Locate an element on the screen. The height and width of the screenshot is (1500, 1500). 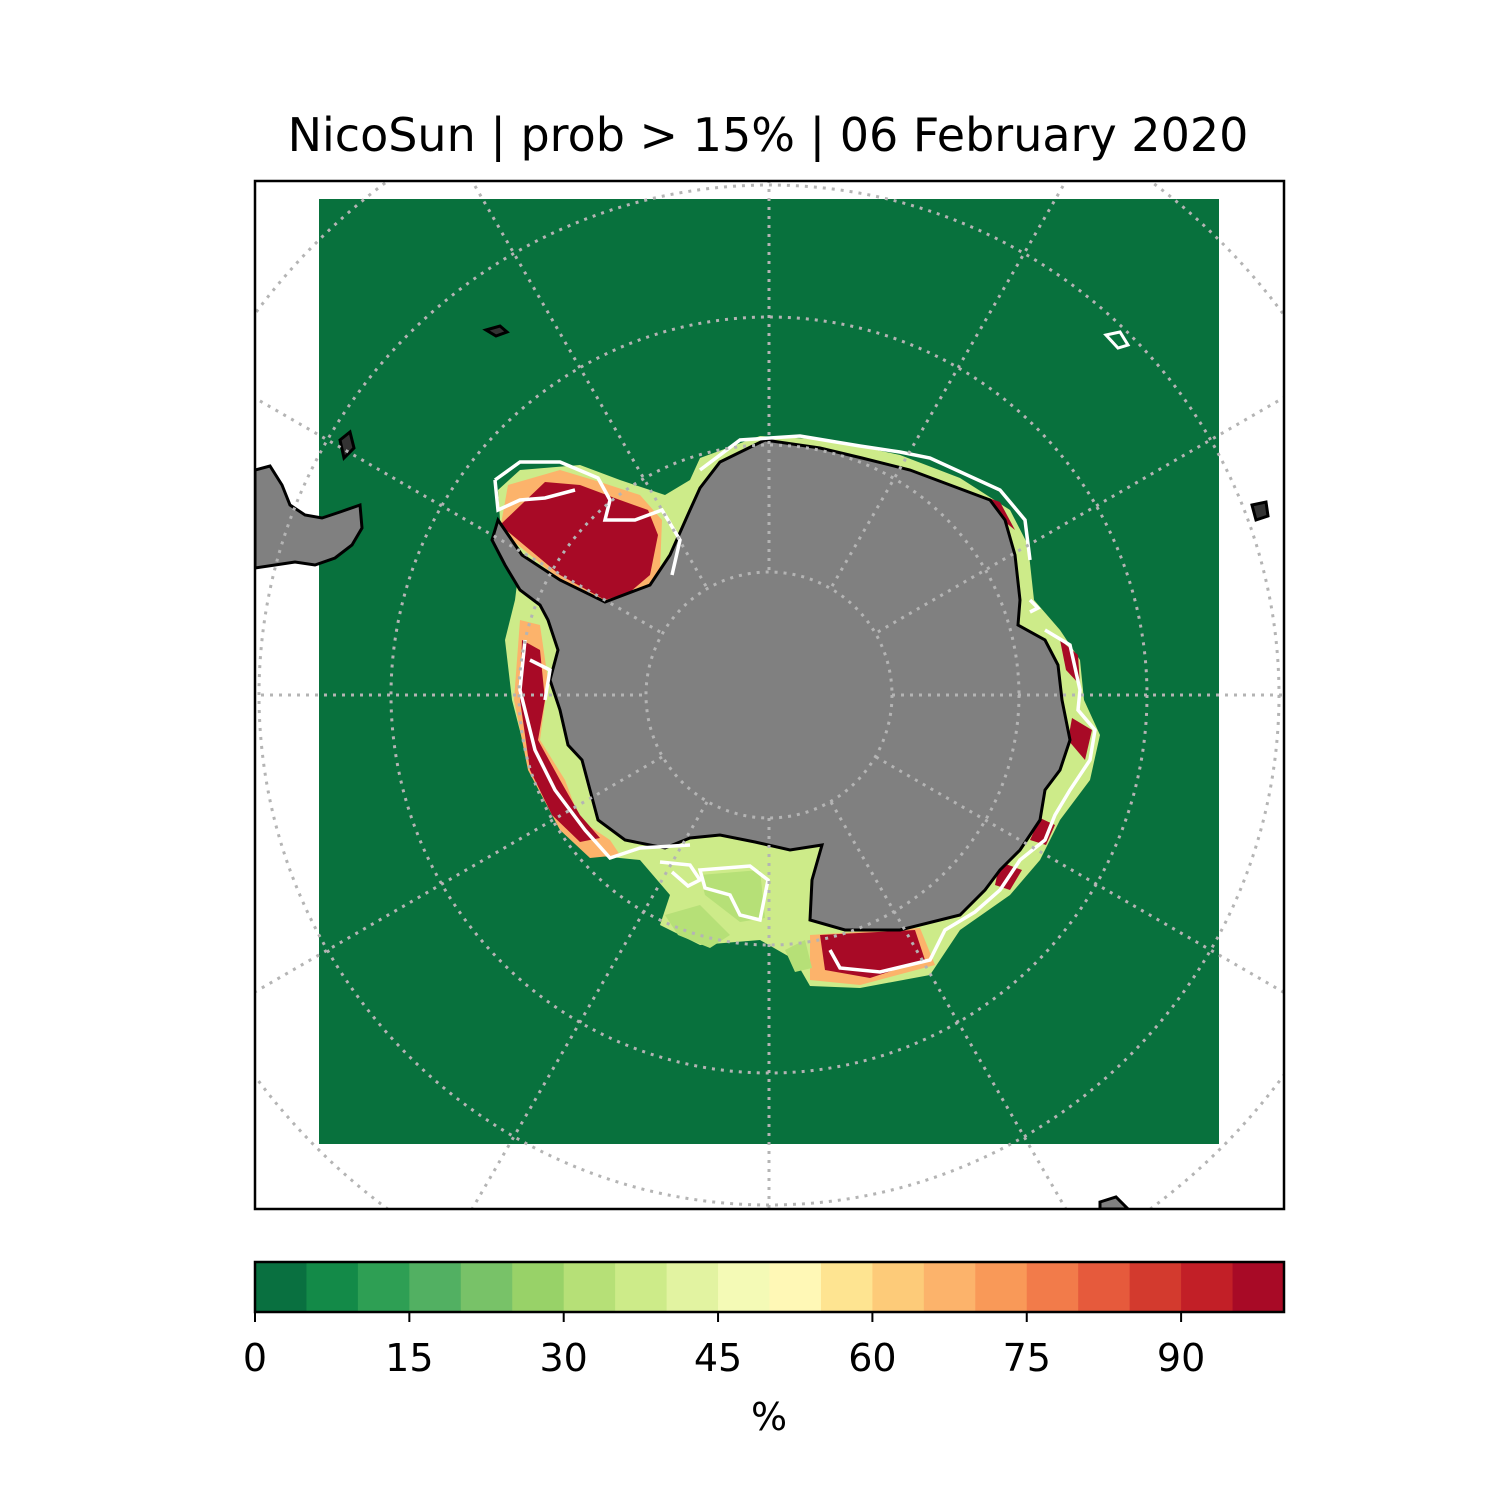
colorbar-tick-label: 90 is located at coordinates (1181, 1358).